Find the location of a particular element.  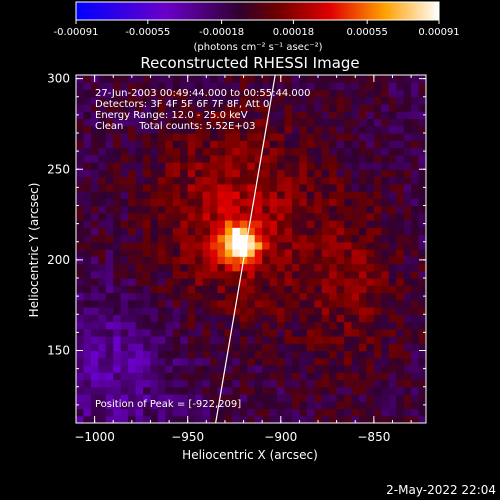

date-stamp: 2-May-2022 22:04 is located at coordinates (441, 490).